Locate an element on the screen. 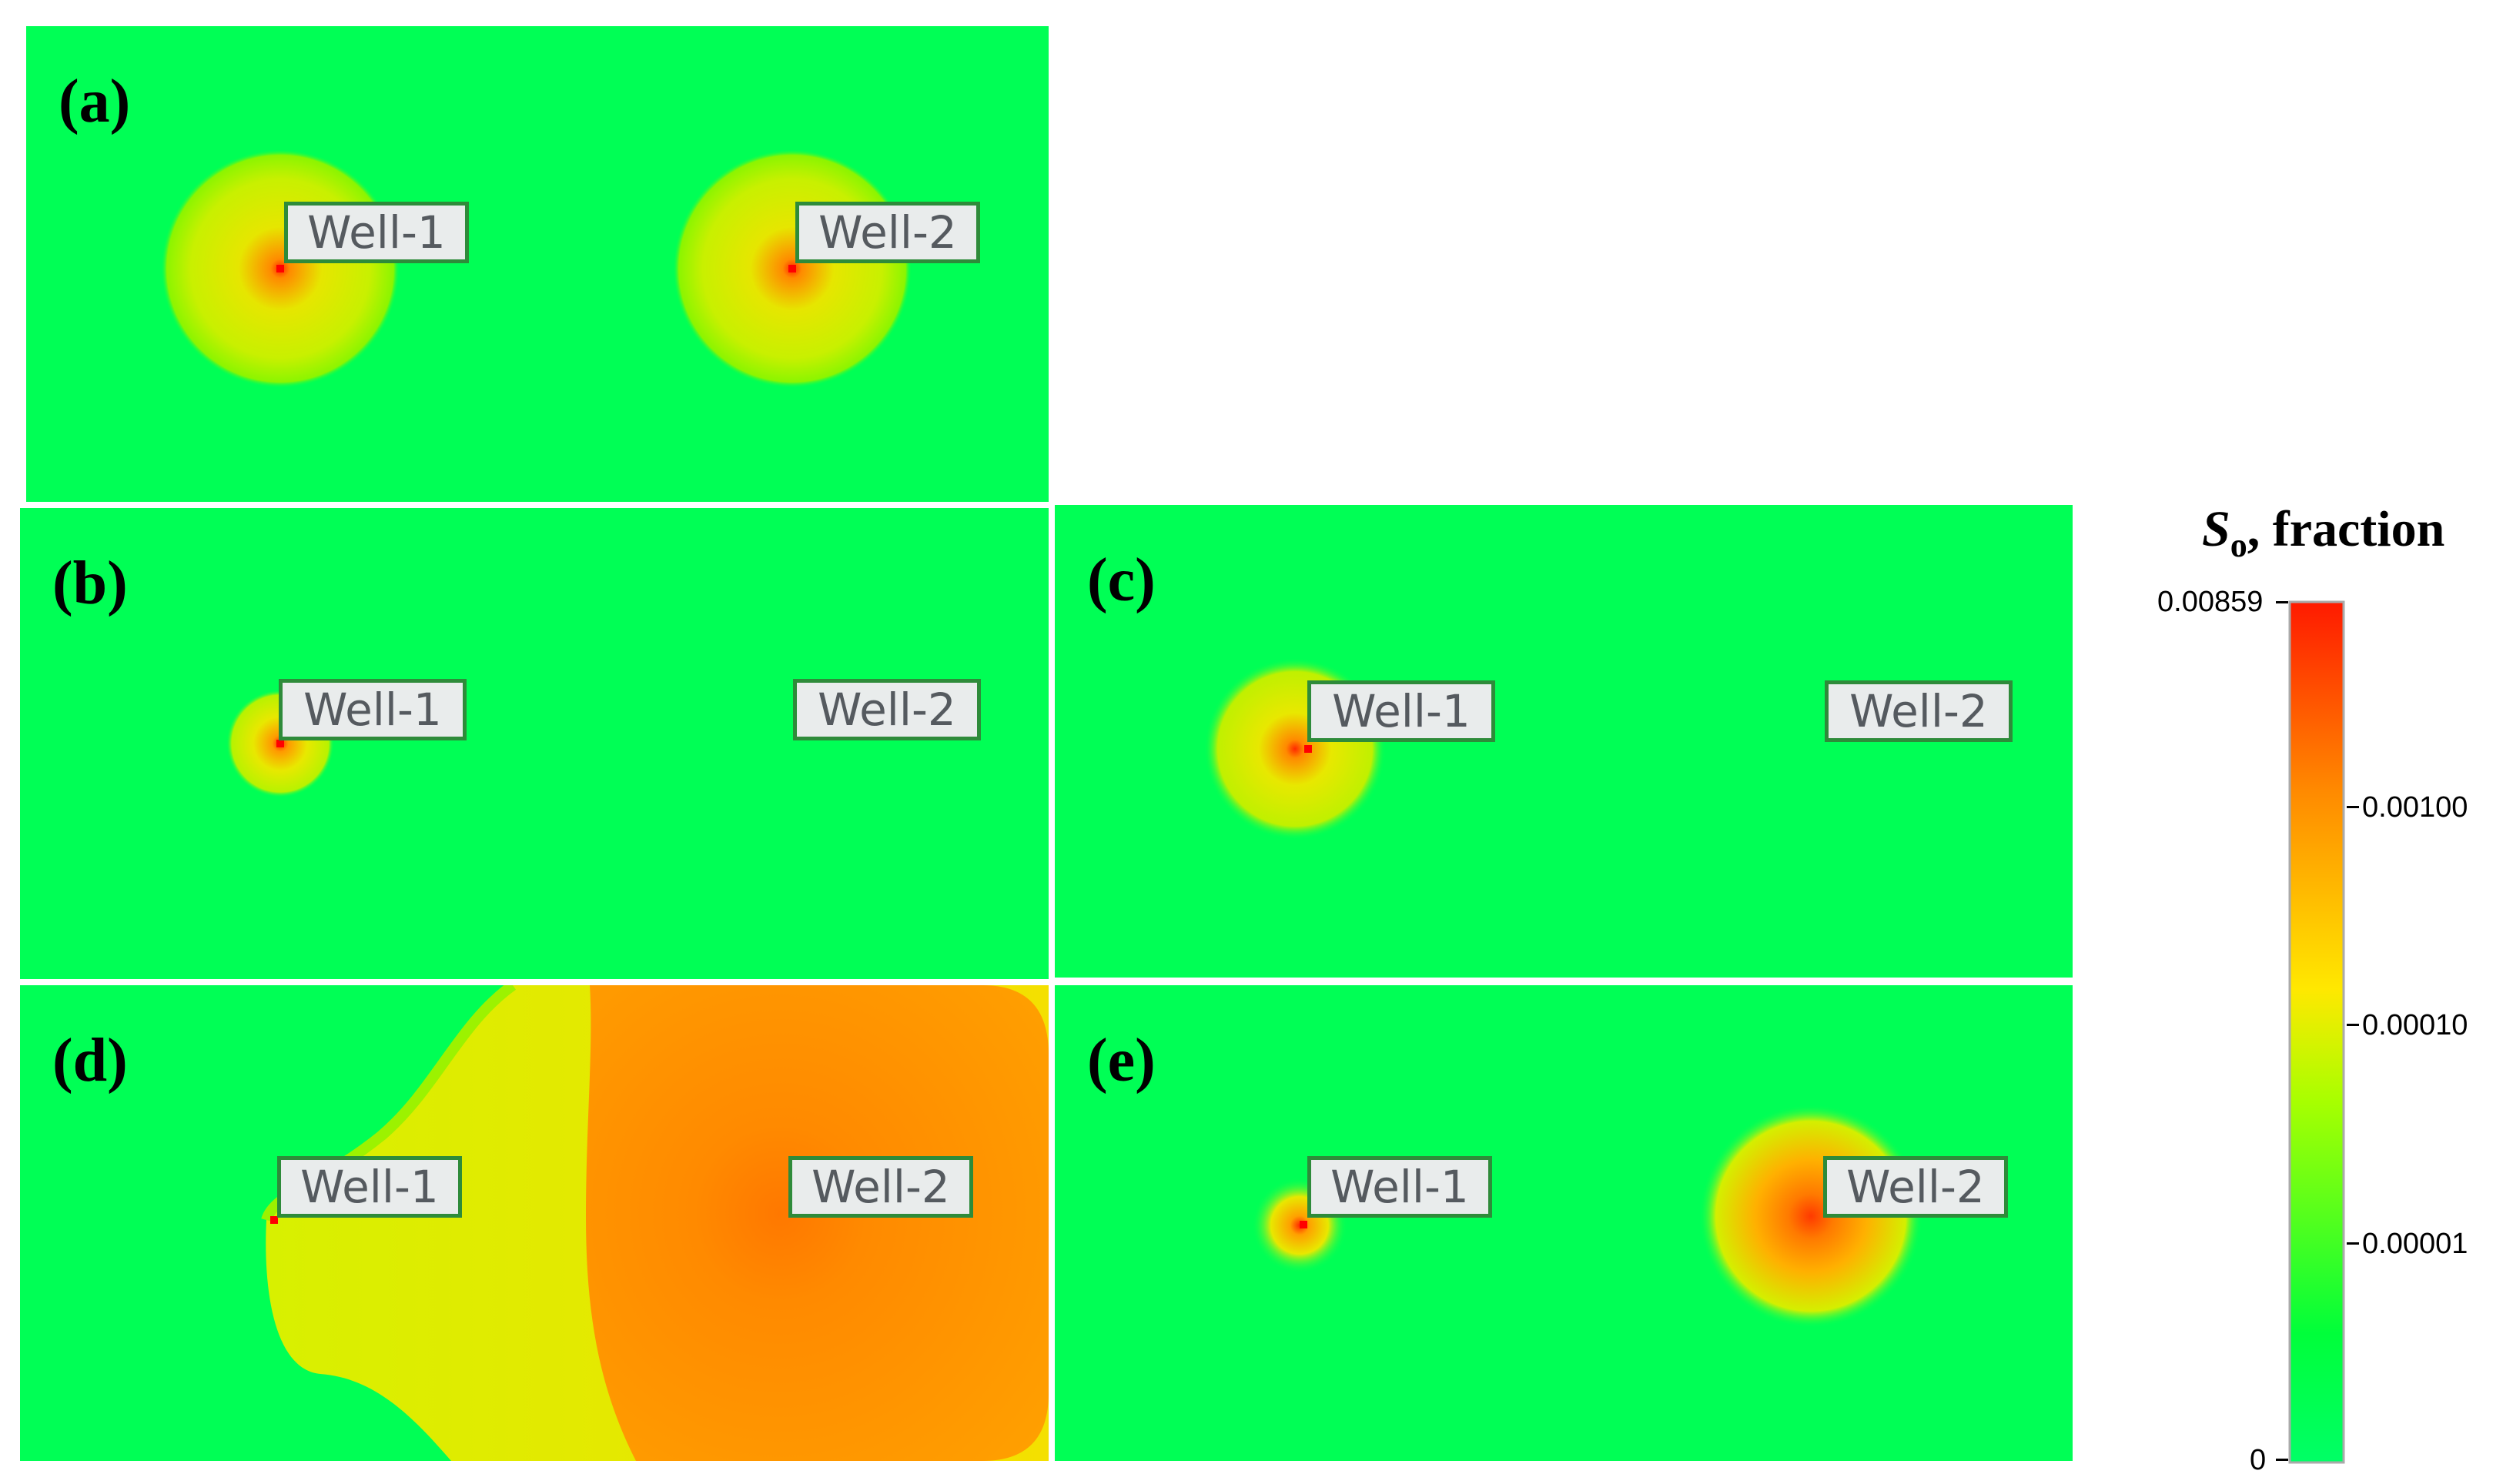 This screenshot has height=1484, width=2503. panel-c-label: (c) is located at coordinates (1121, 580).